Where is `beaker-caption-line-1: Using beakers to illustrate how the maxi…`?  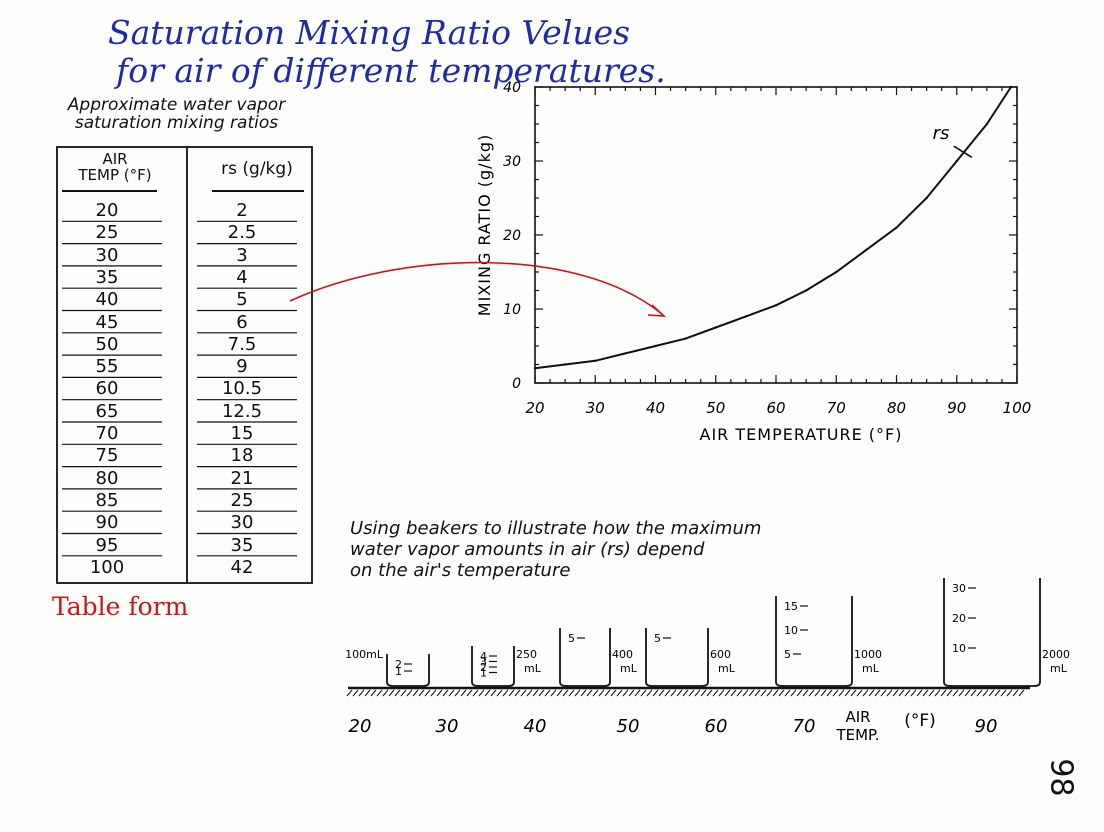
beaker-caption-line-1: Using beakers to illustrate how the maxi… is located at coordinates (556, 528).